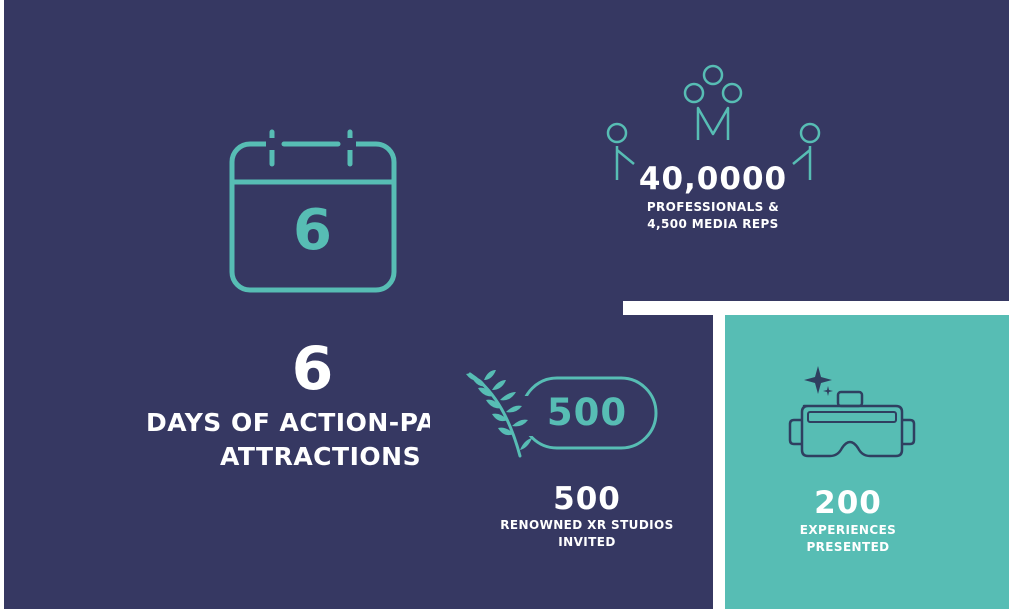  Describe the element at coordinates (852, 412) in the screenshot. I see `vr-headset-icon` at that location.